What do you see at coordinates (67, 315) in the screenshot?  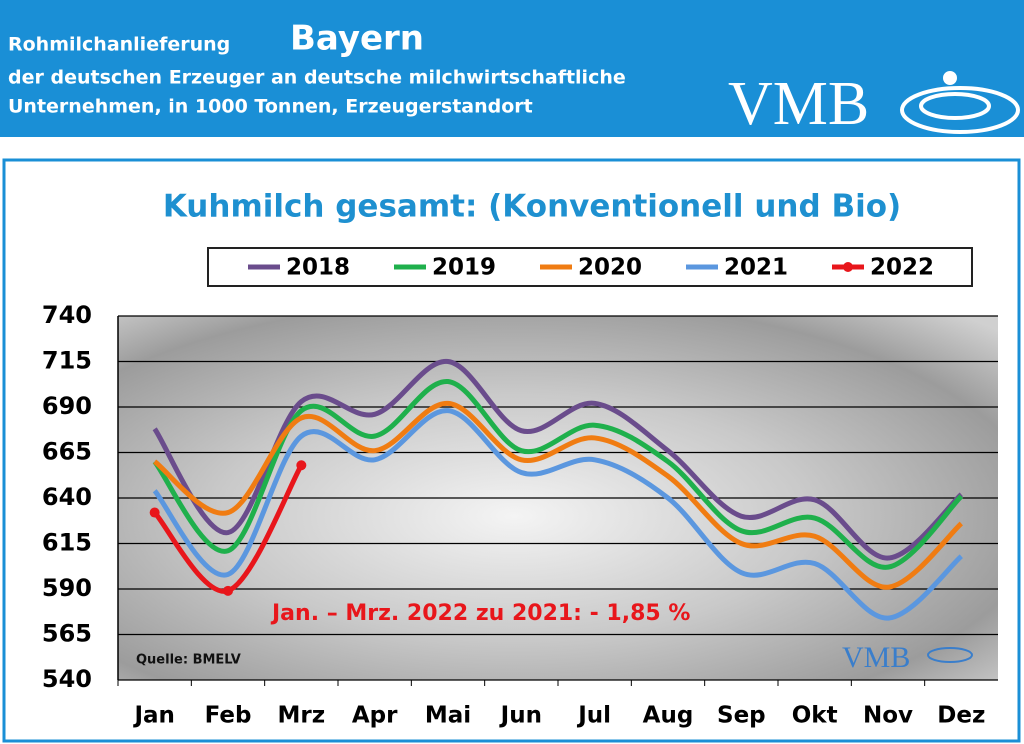 I see `y-tick-label: 740` at bounding box center [67, 315].